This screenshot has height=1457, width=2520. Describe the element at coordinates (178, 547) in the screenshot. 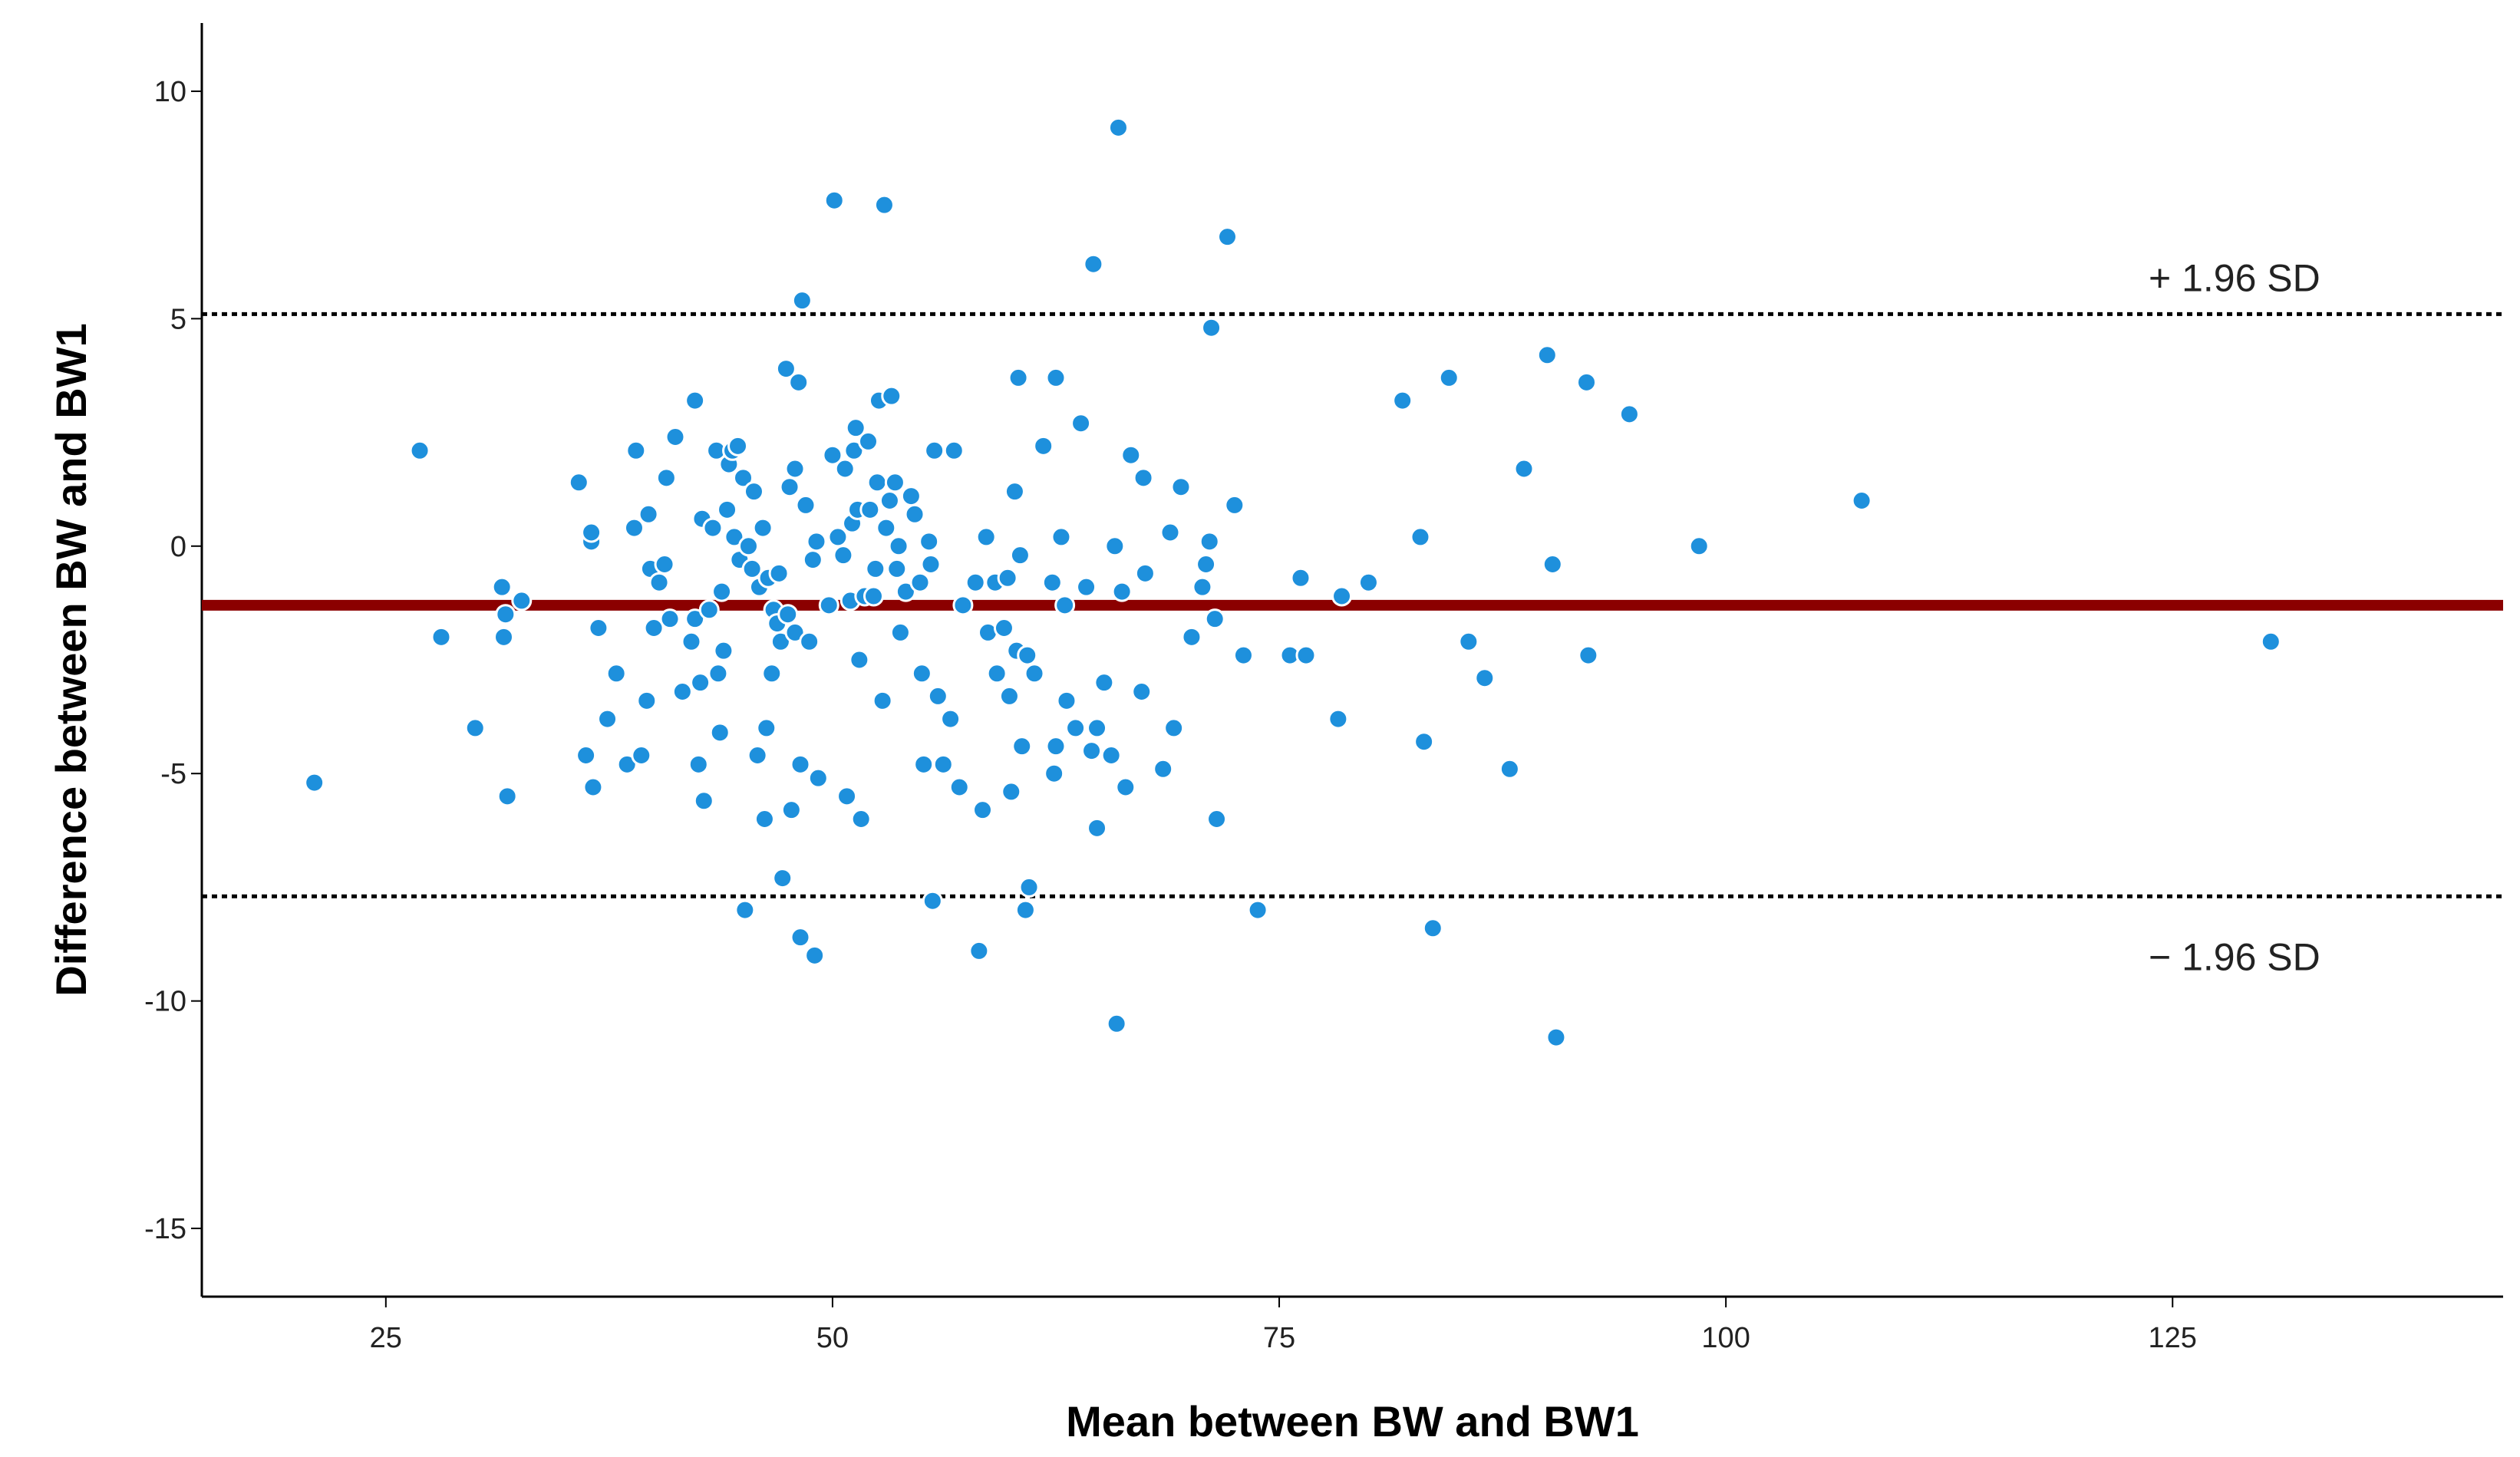

I see `y-tick-label: 0` at that location.